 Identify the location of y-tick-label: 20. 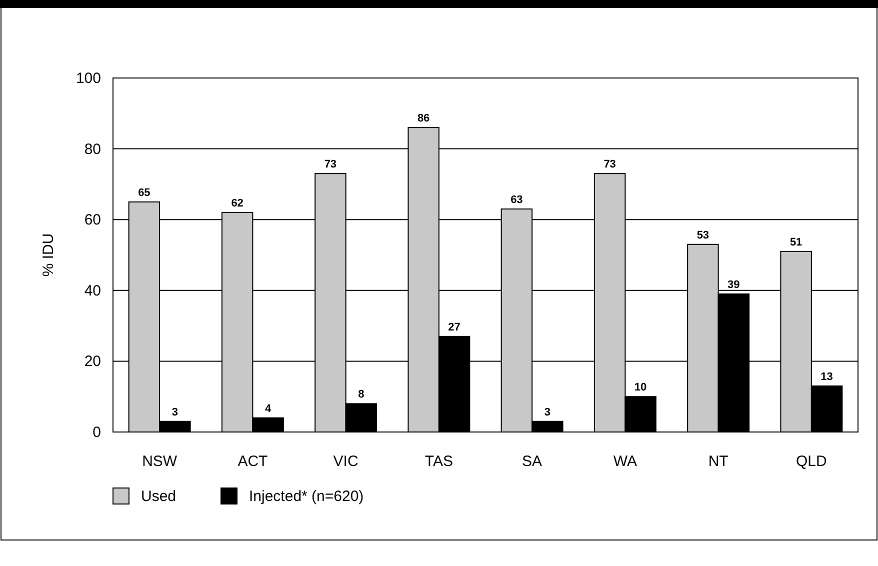
(92, 361).